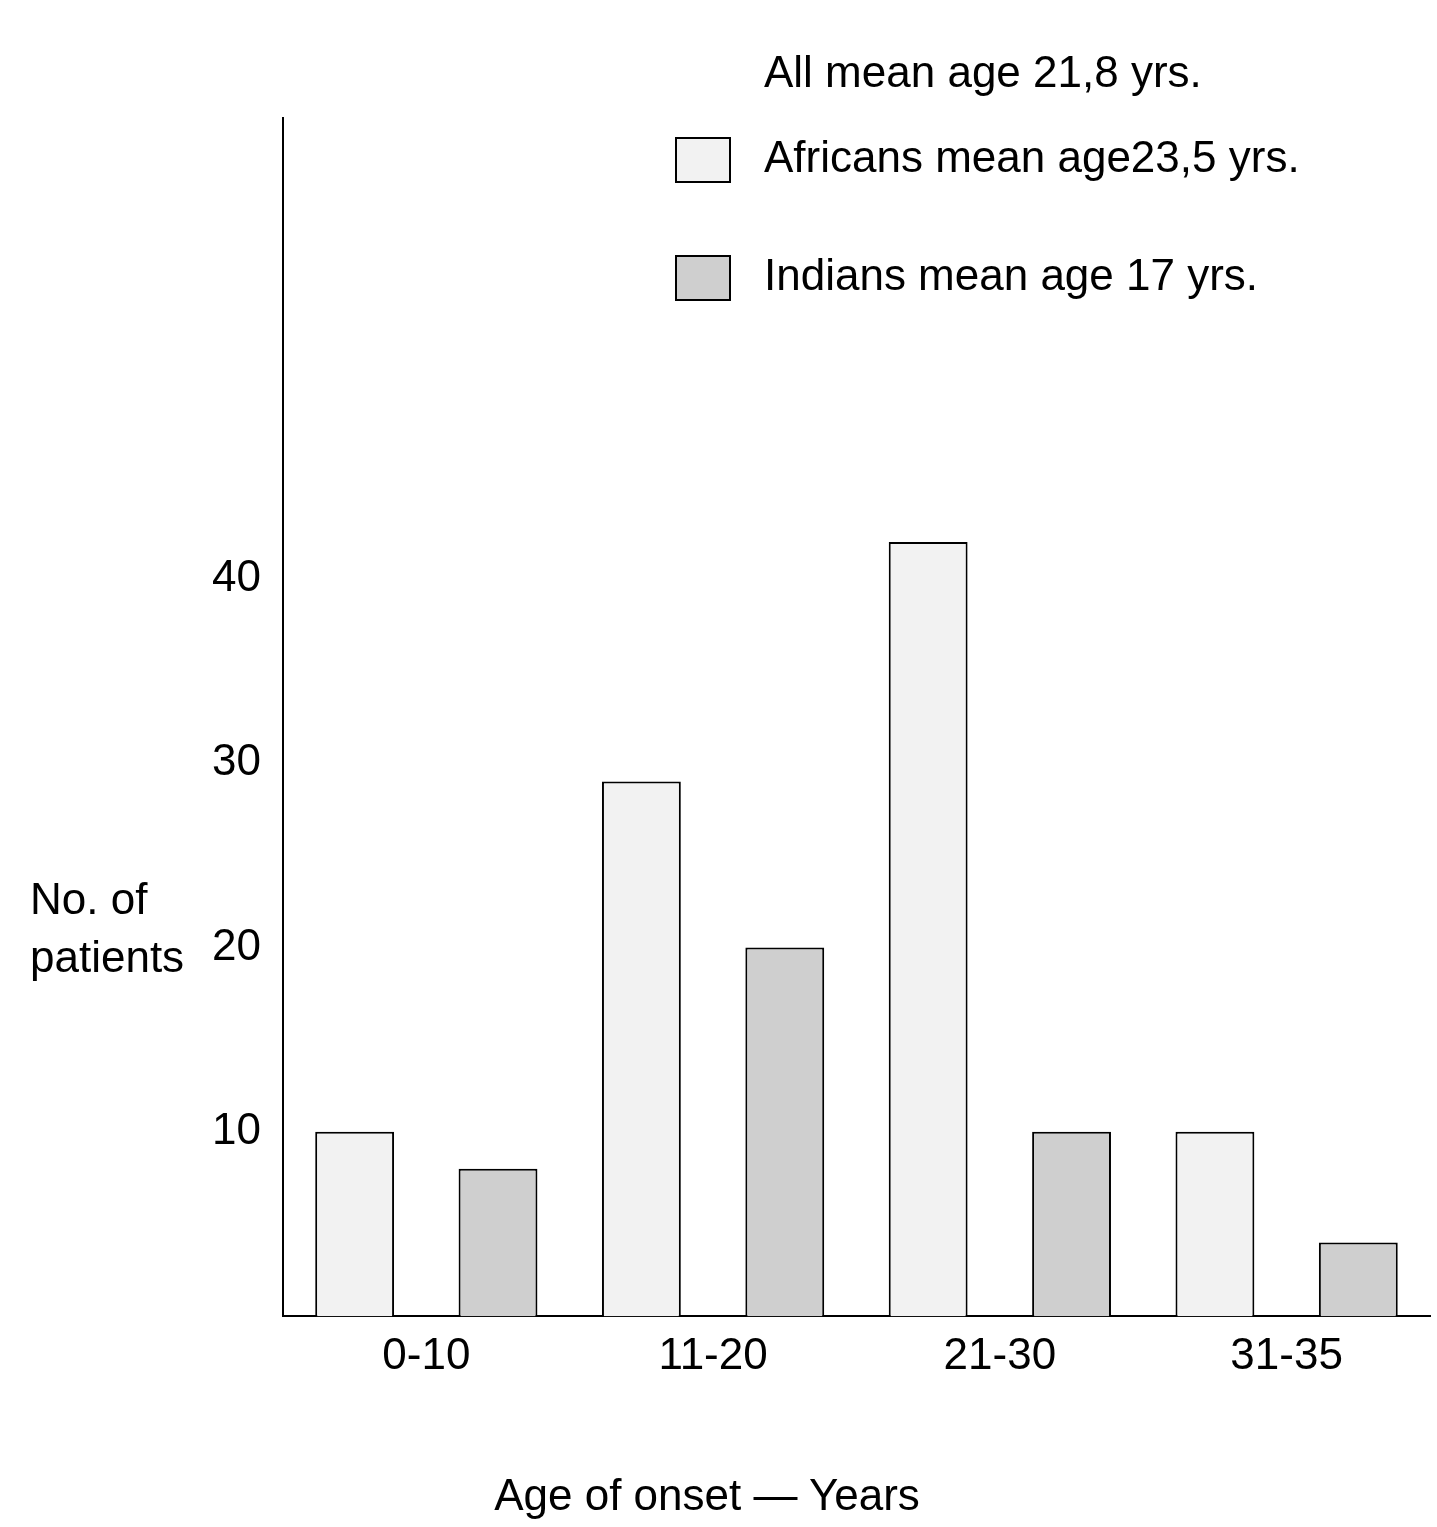 This screenshot has width=1437, height=1527. Describe the element at coordinates (236, 760) in the screenshot. I see `y-tick-label: 30` at that location.